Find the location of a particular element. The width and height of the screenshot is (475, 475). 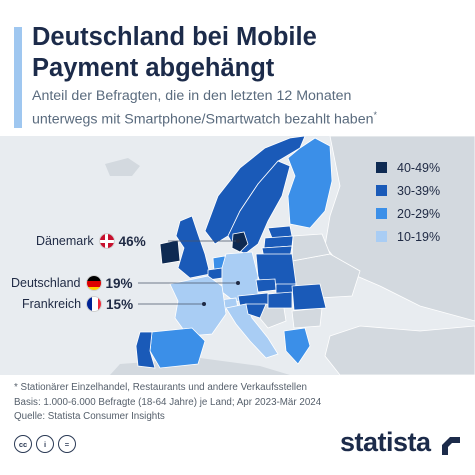

statista-logo-mark-icon is located at coordinates (451, 446).